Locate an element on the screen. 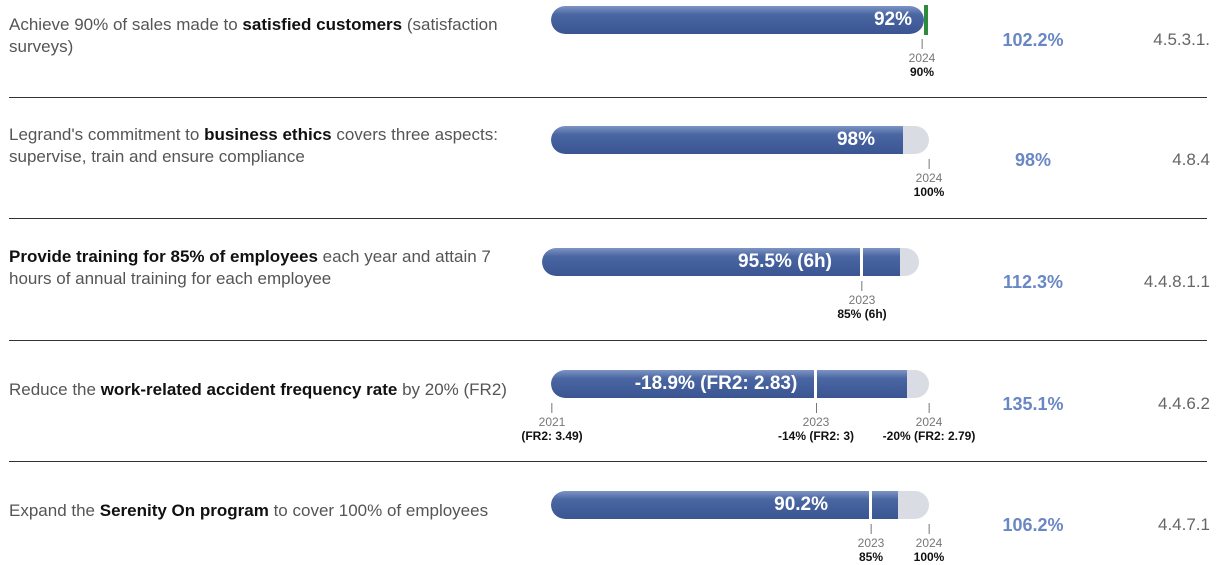 The image size is (1216, 565). description-bold: satisfied customers is located at coordinates (322, 24).